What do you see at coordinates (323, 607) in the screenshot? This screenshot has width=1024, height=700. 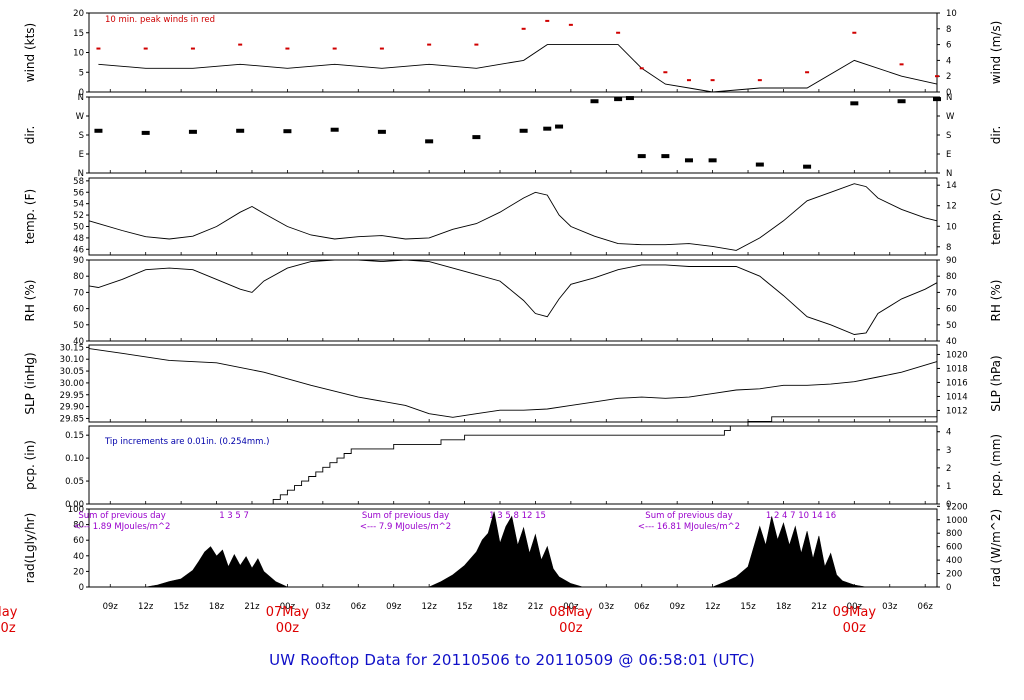 I see `hour-tick-label: 03z` at bounding box center [323, 607].